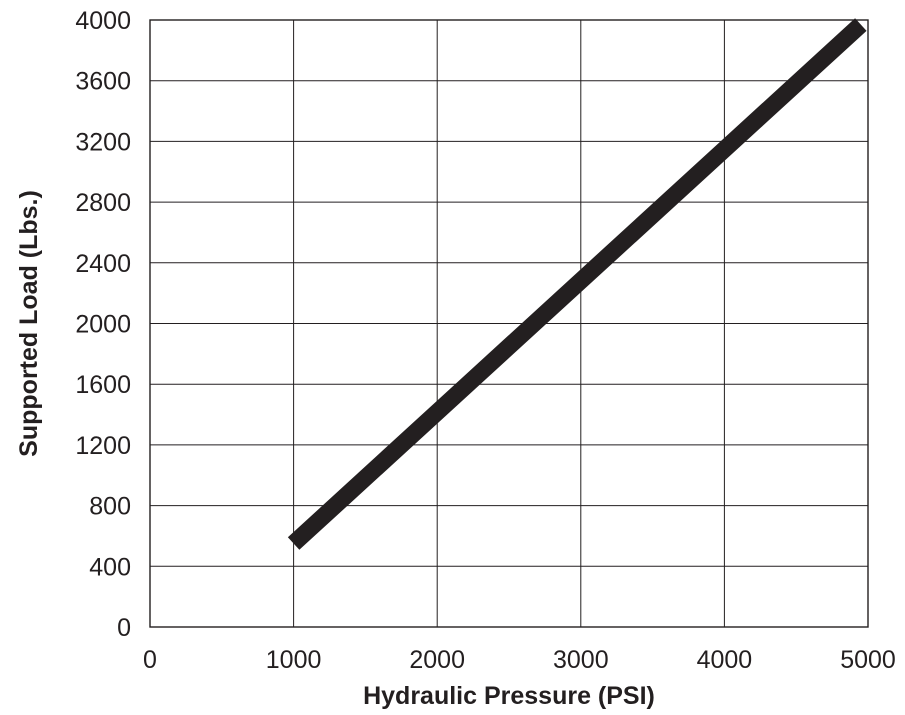 This screenshot has height=715, width=905. I want to click on y-tick-label: 2000, so click(103, 325).